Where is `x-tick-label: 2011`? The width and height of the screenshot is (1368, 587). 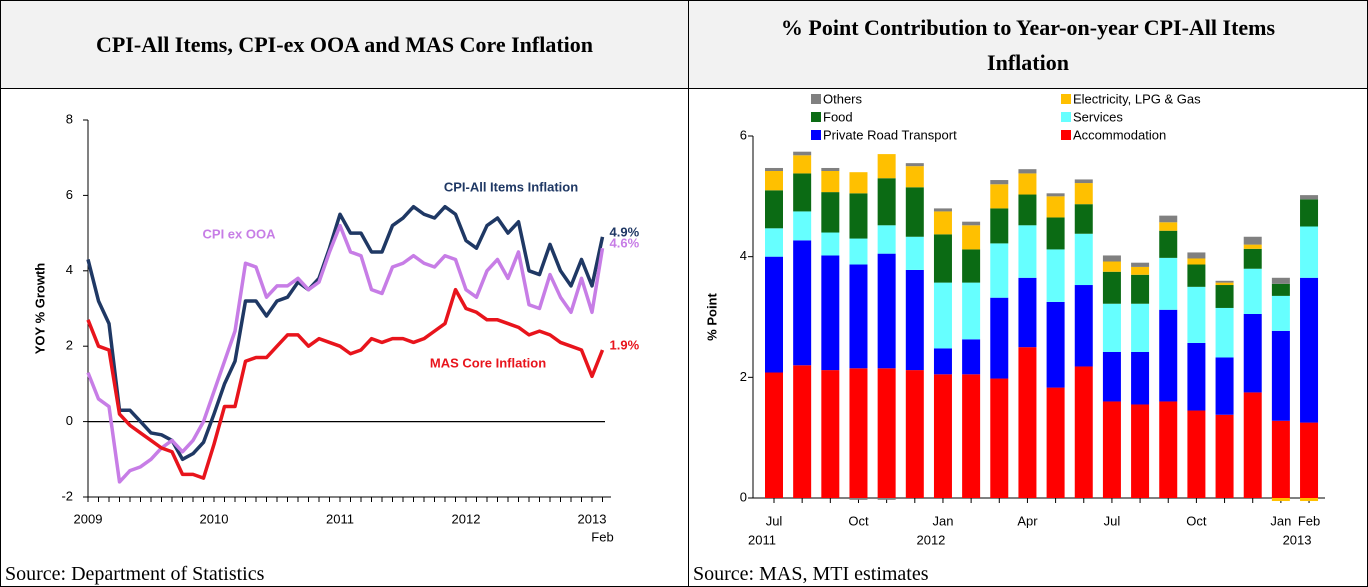 x-tick-label: 2011 is located at coordinates (340, 518).